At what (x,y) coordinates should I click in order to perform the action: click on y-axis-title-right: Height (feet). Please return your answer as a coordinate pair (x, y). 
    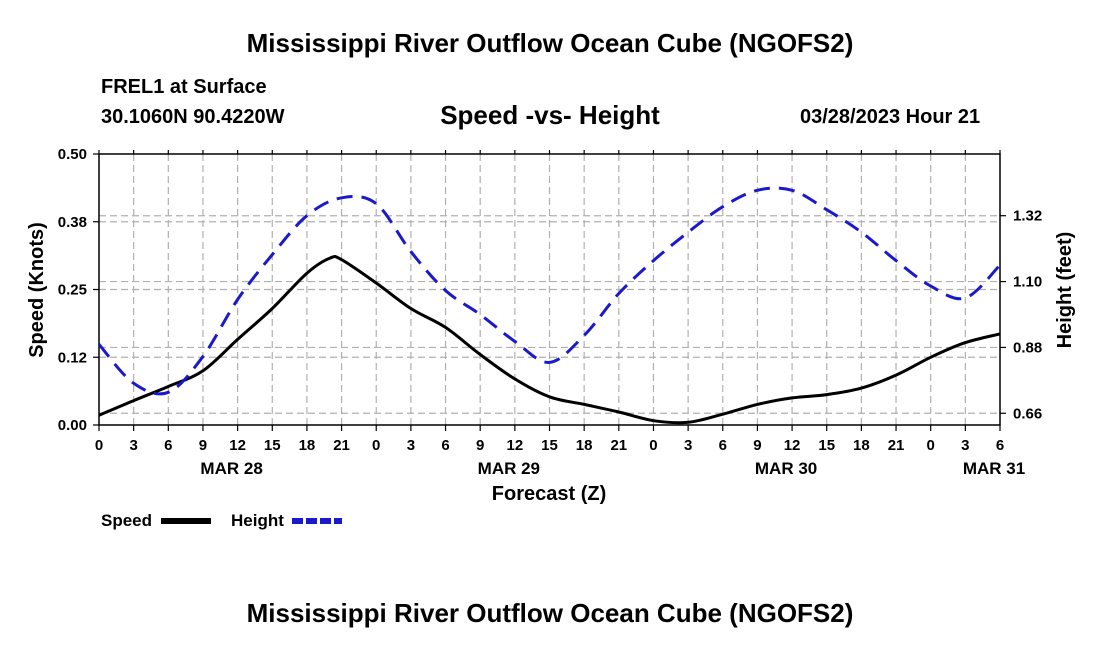
    Looking at the image, I should click on (1065, 290).